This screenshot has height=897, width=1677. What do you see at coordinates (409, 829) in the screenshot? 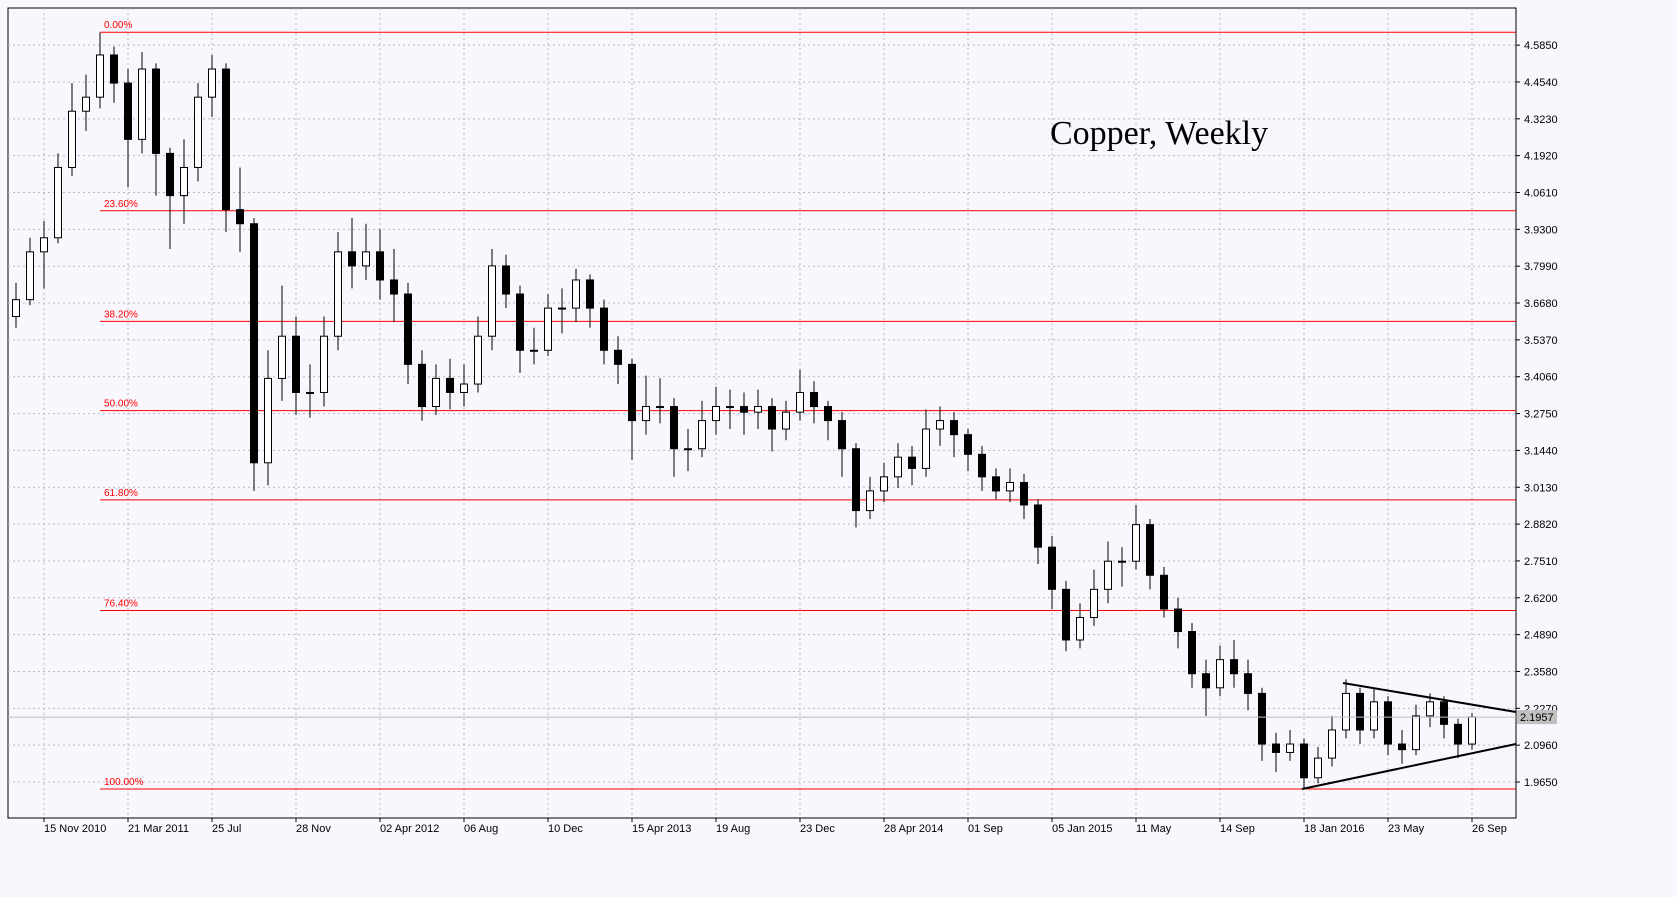
I see `x-tick-label: 02 Apr 2012` at bounding box center [409, 829].